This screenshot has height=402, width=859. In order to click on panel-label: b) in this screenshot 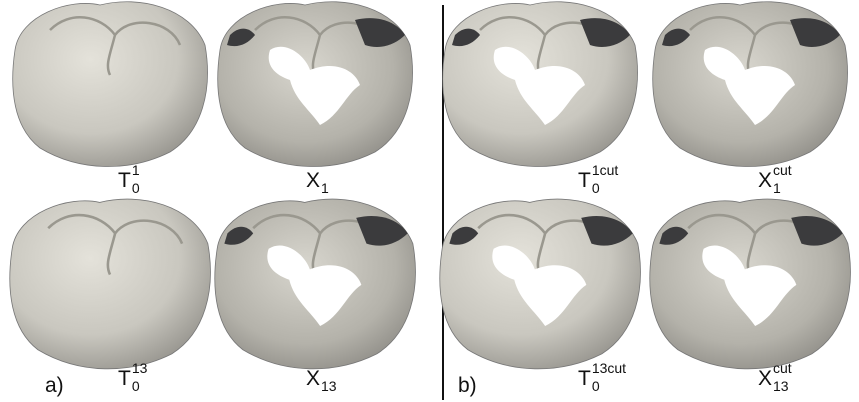, I will do `click(467, 385)`.